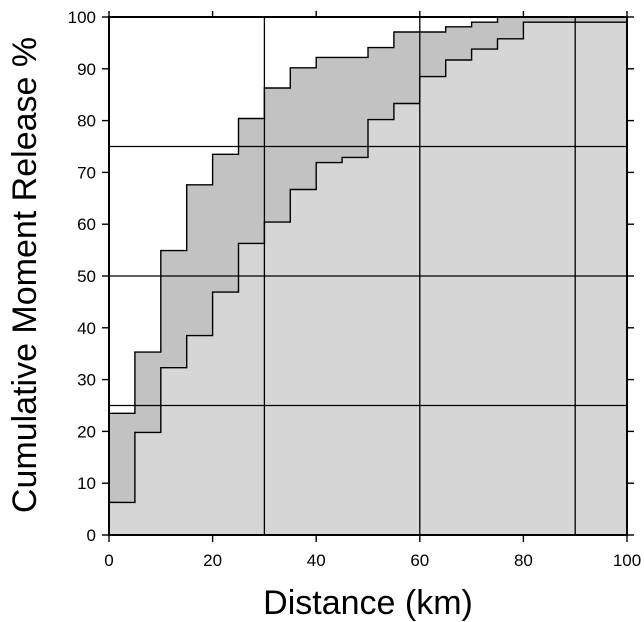  I want to click on y-tick-label: 90, so click(86, 69).